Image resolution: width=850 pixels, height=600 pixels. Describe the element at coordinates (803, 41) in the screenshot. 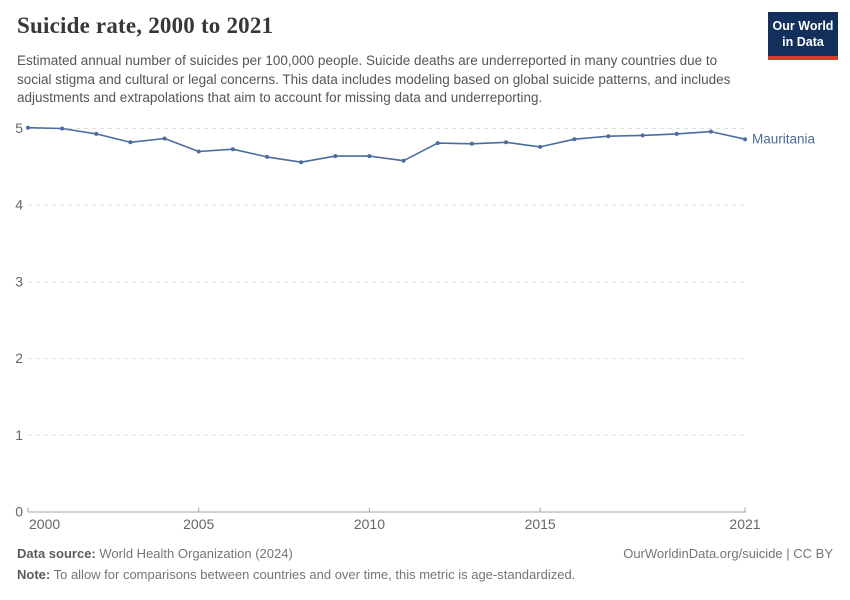

I see `owid-logo-line2: in Data` at that location.